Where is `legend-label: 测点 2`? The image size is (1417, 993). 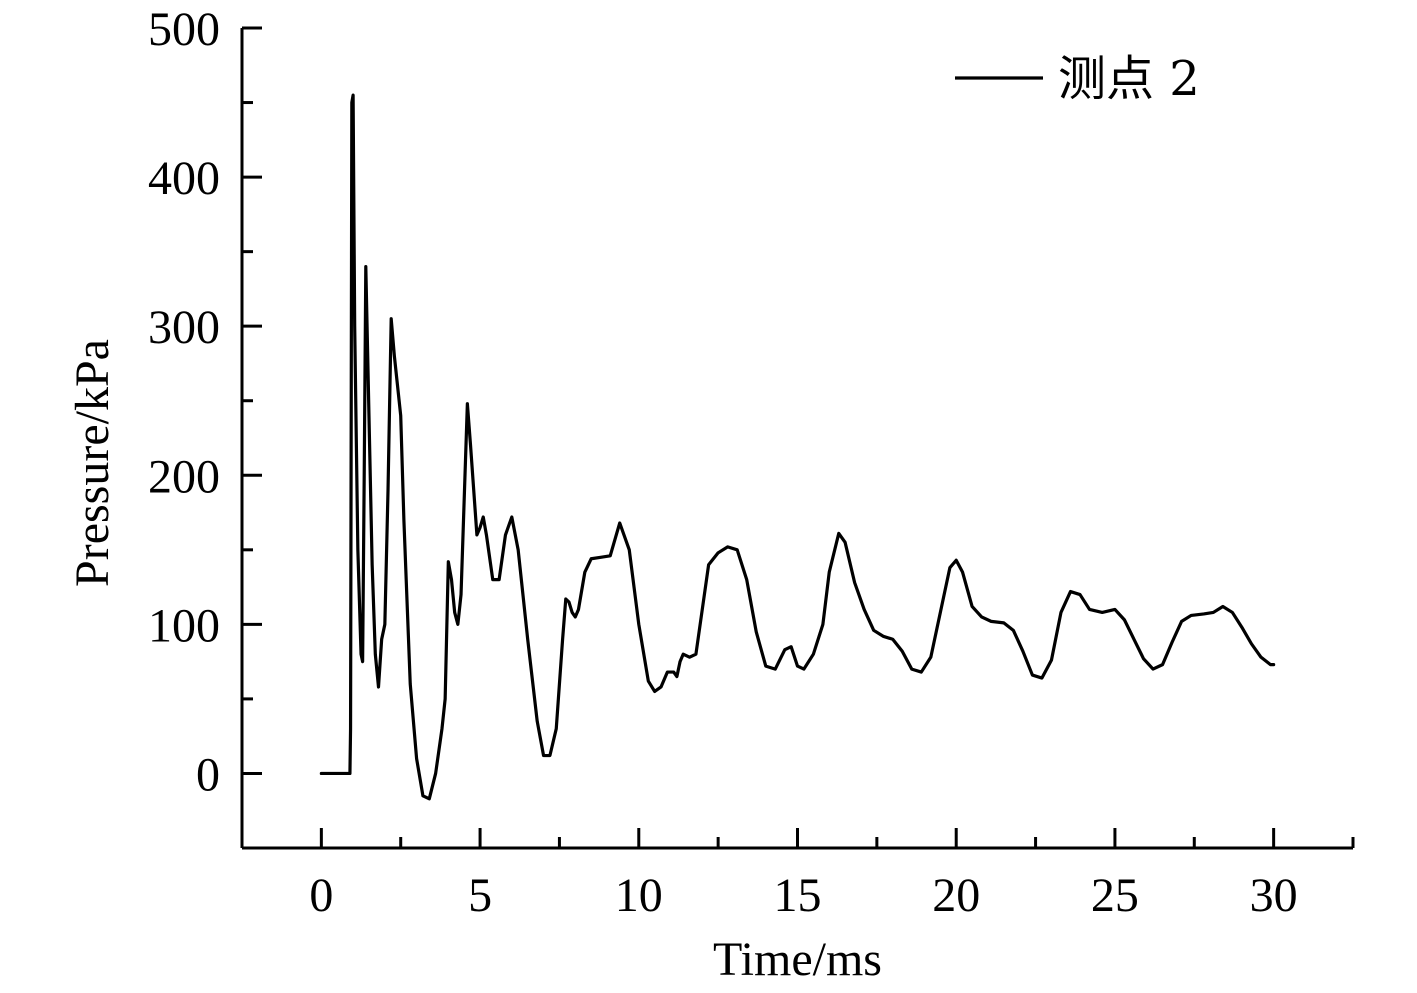
legend-label: 测点 2 is located at coordinates (1129, 79).